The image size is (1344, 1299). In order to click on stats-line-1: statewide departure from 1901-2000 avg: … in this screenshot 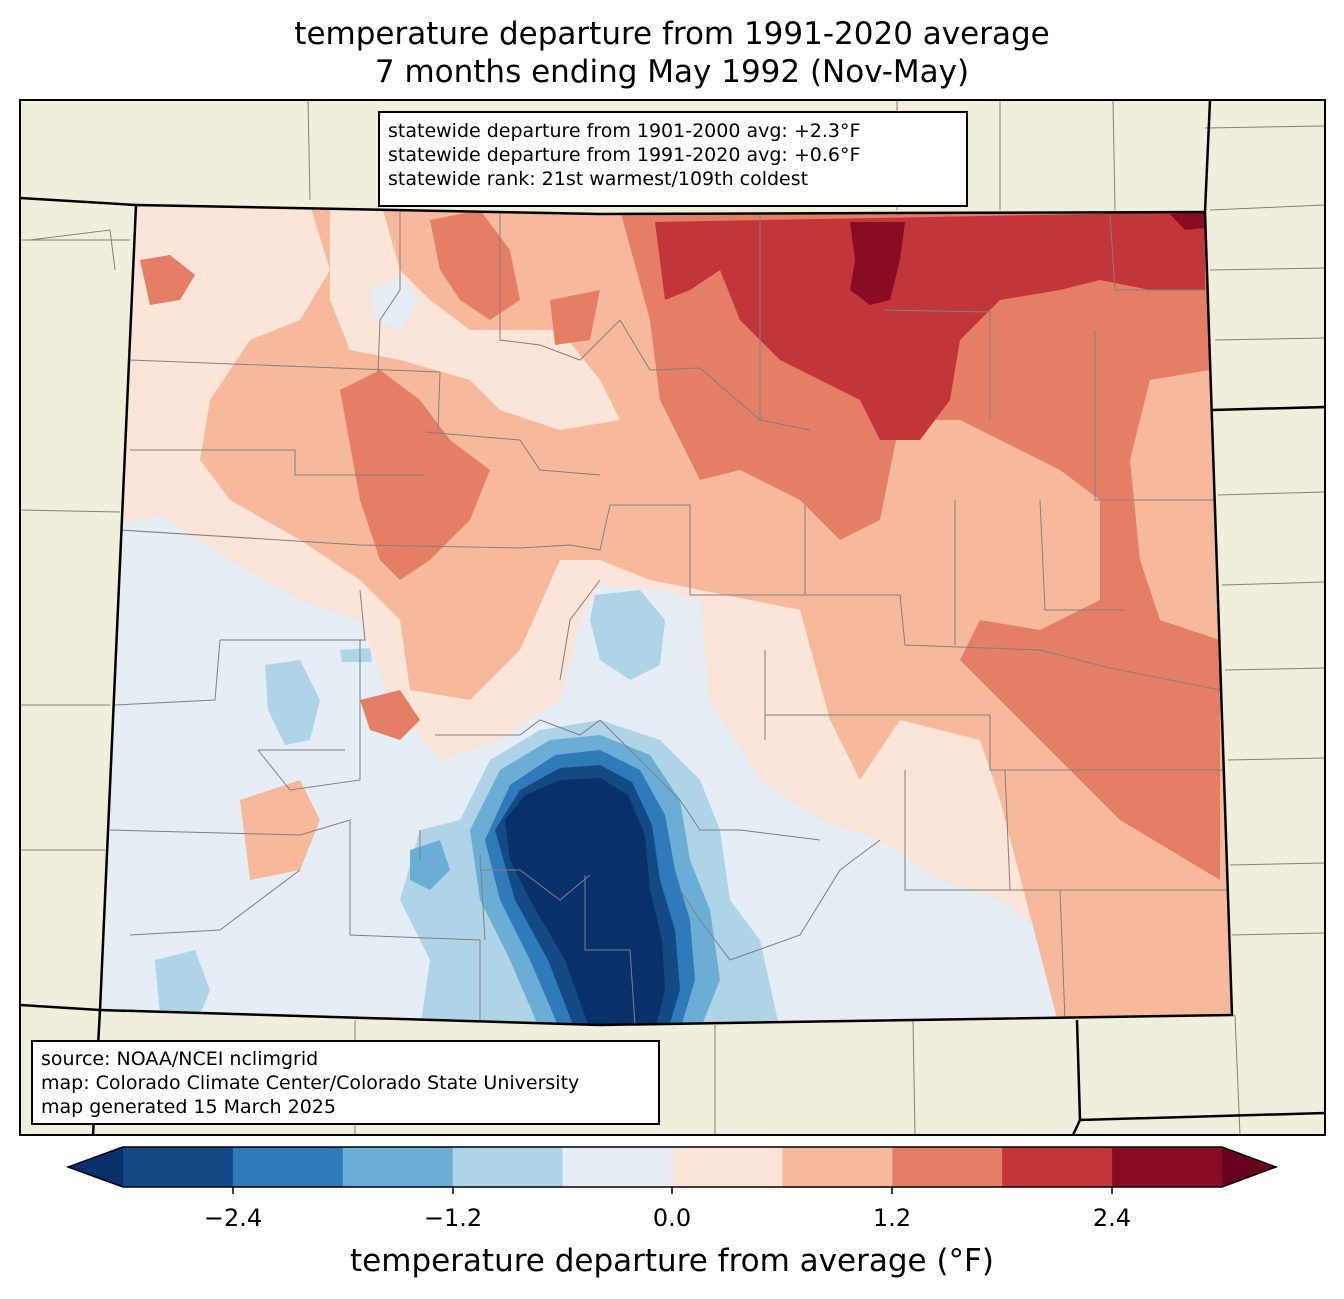, I will do `click(624, 131)`.